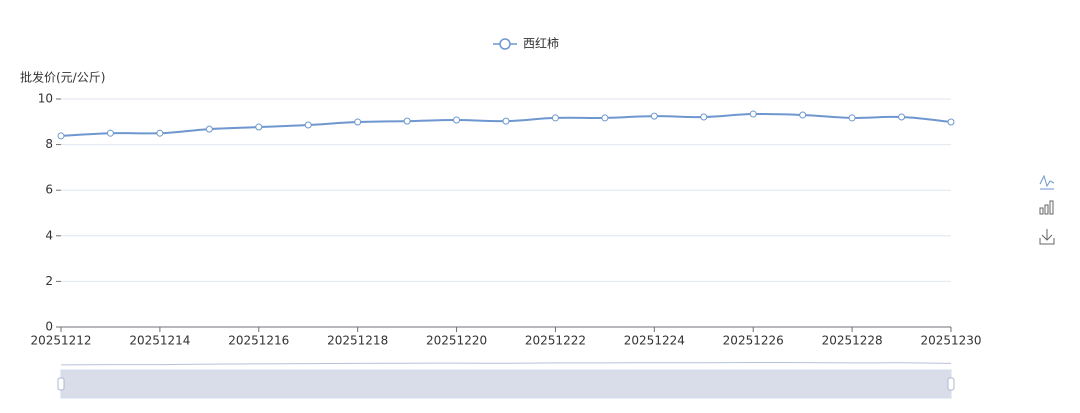 This screenshot has height=413, width=1080. Describe the element at coordinates (505, 44) in the screenshot. I see `legend-marker` at that location.